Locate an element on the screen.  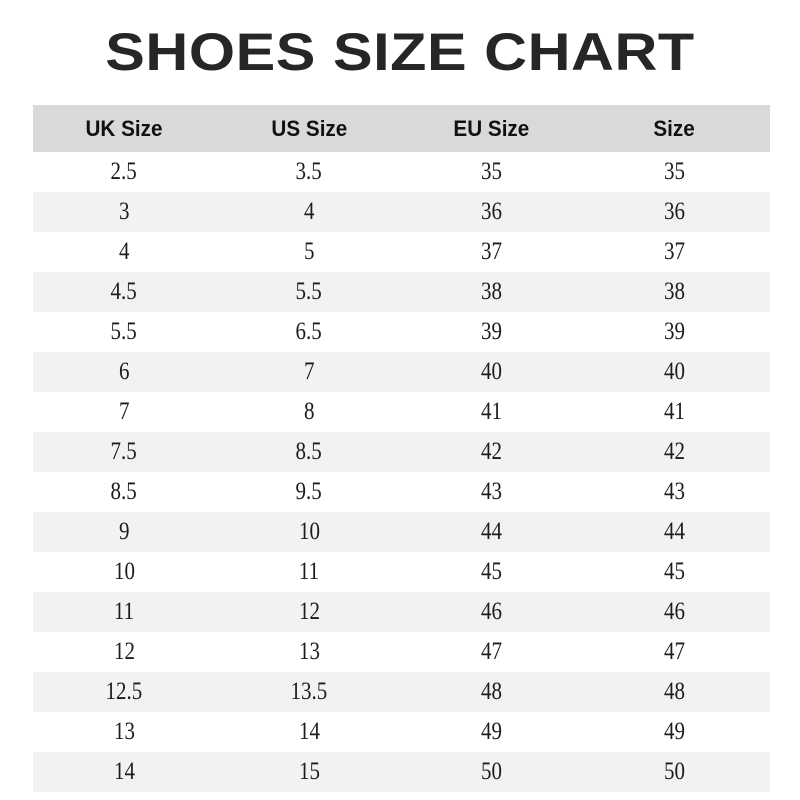
cell-value: 3 is located at coordinates (124, 211).